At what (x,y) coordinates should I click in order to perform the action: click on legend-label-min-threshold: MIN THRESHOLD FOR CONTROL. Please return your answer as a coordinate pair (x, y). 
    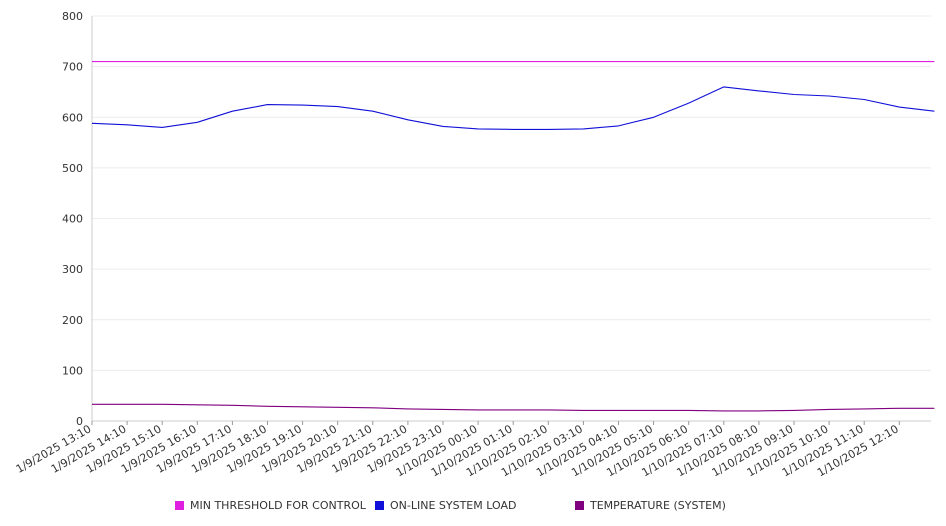
    Looking at the image, I should click on (278, 505).